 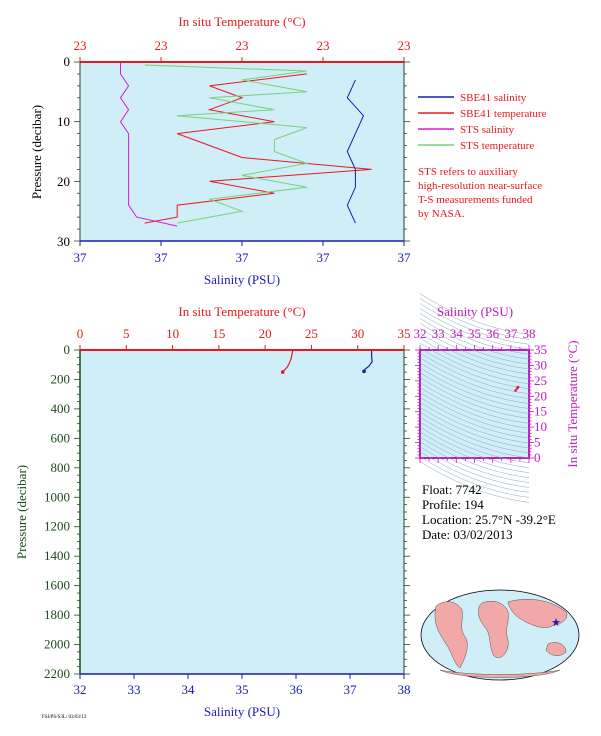 What do you see at coordinates (572, 403) in the screenshot?
I see `ts-temperature-axis-title: In situ Temperature (°C)` at bounding box center [572, 403].